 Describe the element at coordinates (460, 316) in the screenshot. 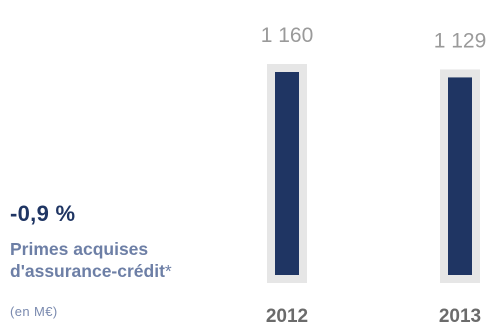

I see `category-label-2013: 2013` at that location.